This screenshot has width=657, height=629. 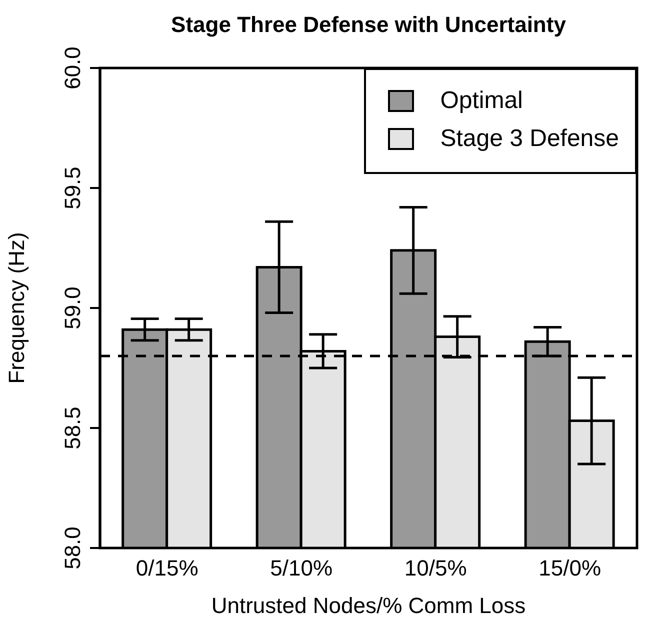 What do you see at coordinates (72, 68) in the screenshot?
I see `y-tick-label: 60.0` at bounding box center [72, 68].